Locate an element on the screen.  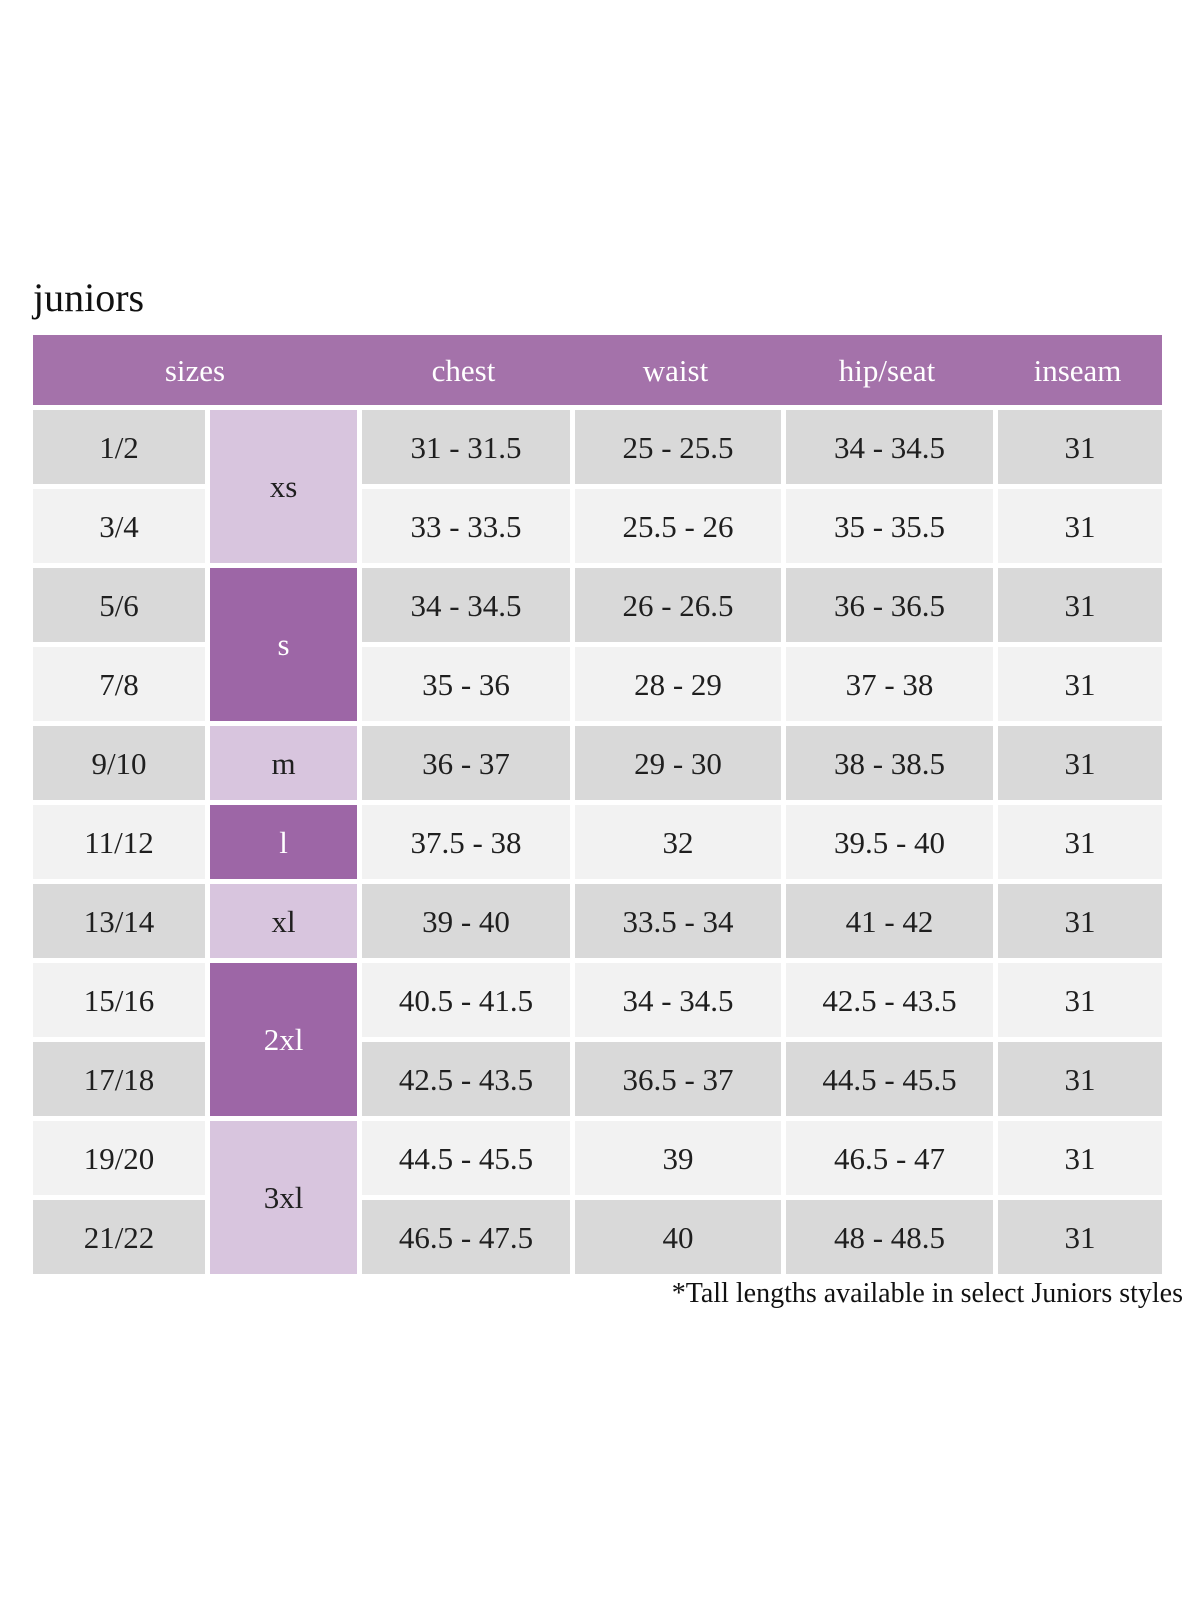
chest-cell: 40.5 - 41.5 is located at coordinates (466, 1000).